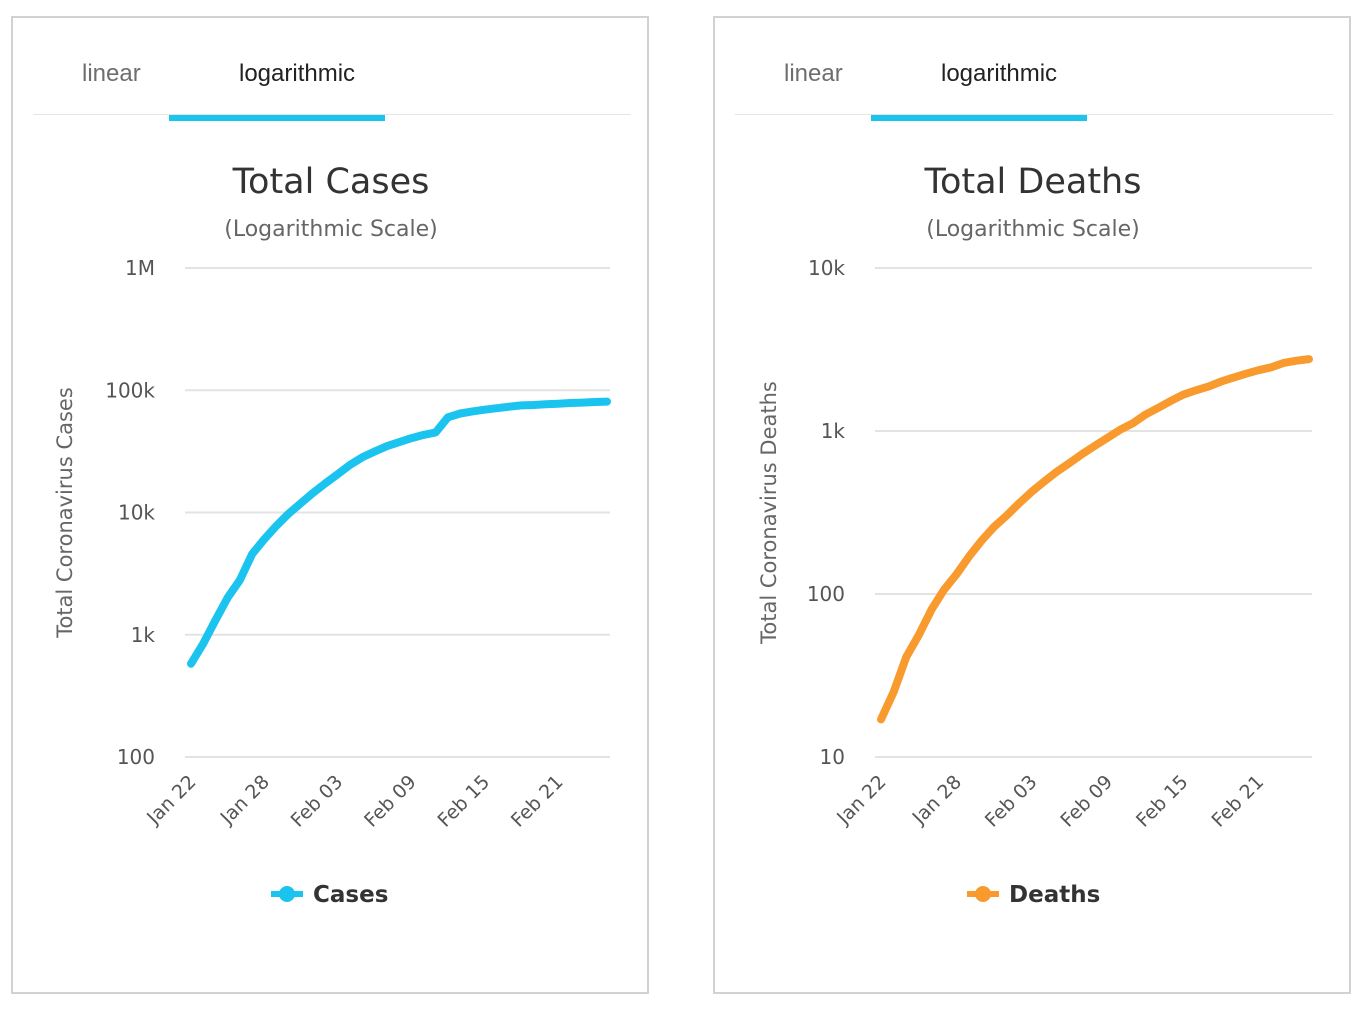 This screenshot has width=1368, height=1012. Describe the element at coordinates (1033, 182) in the screenshot. I see `chart-title: Total Deaths` at that location.